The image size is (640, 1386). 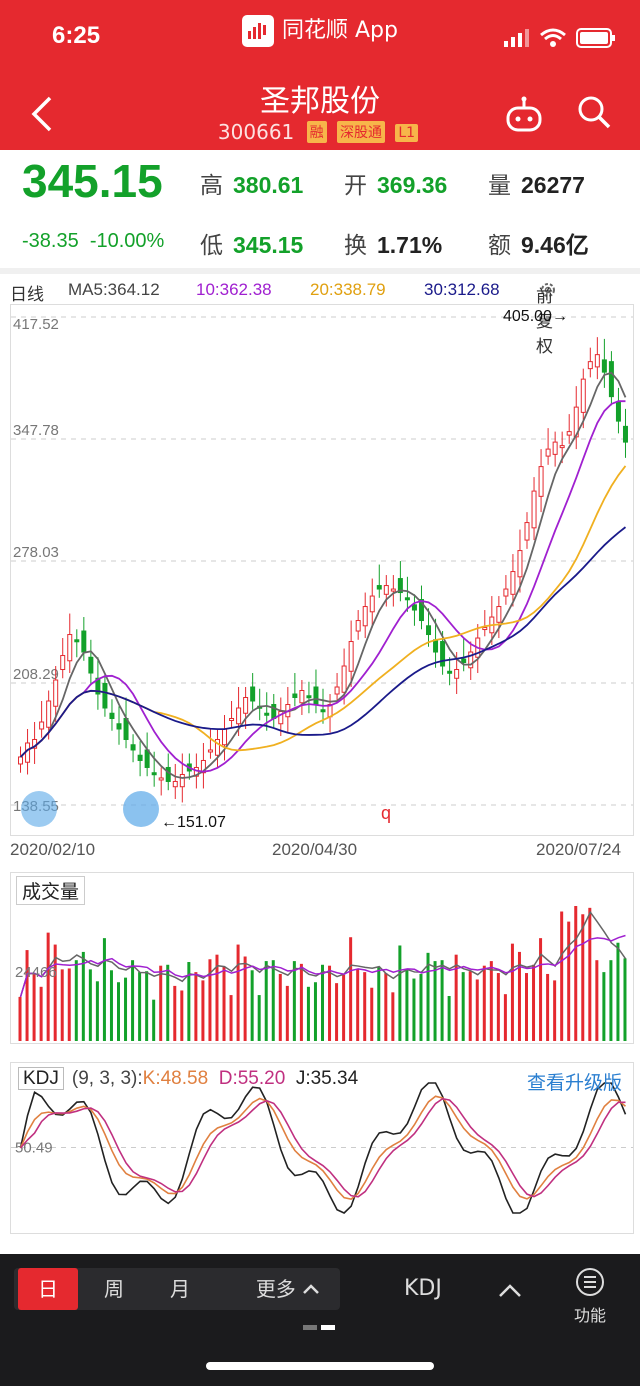 I want to click on kdj-selector: KDJ, so click(x=41, y=1078).